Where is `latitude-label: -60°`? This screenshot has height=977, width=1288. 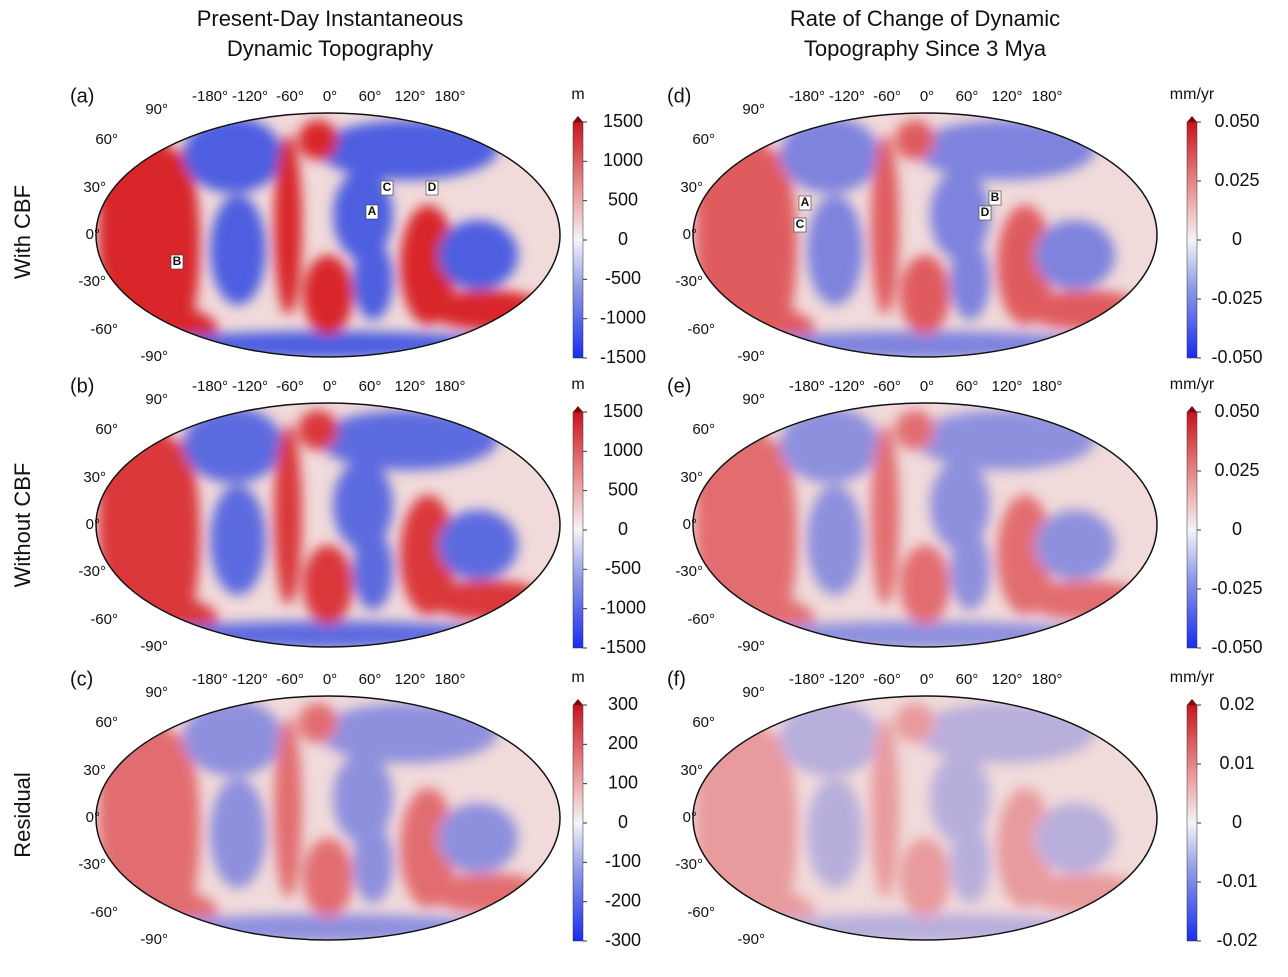
latitude-label: -60° is located at coordinates (701, 619).